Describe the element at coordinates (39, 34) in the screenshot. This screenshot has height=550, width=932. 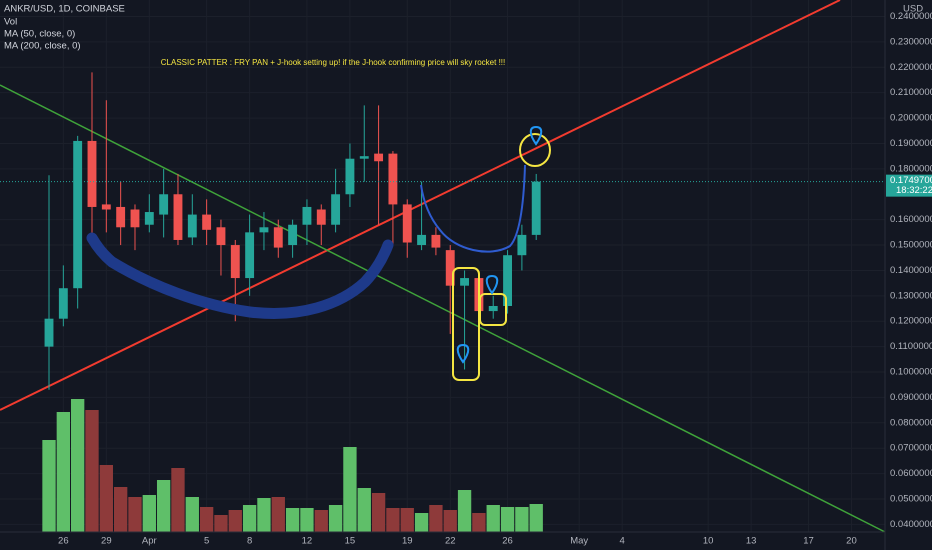
I see `indicator-label: MA (50, close, 0)` at that location.